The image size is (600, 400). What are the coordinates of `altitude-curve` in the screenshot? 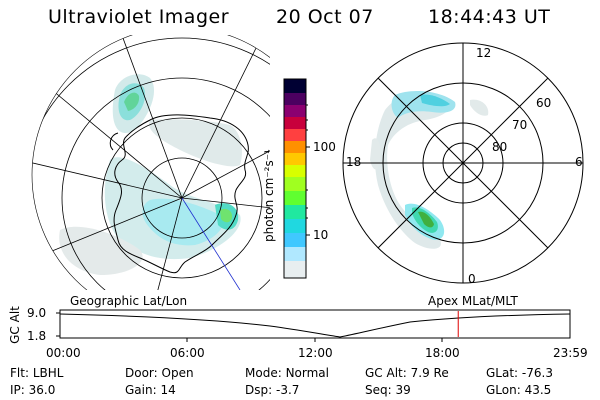 It's located at (315, 325).